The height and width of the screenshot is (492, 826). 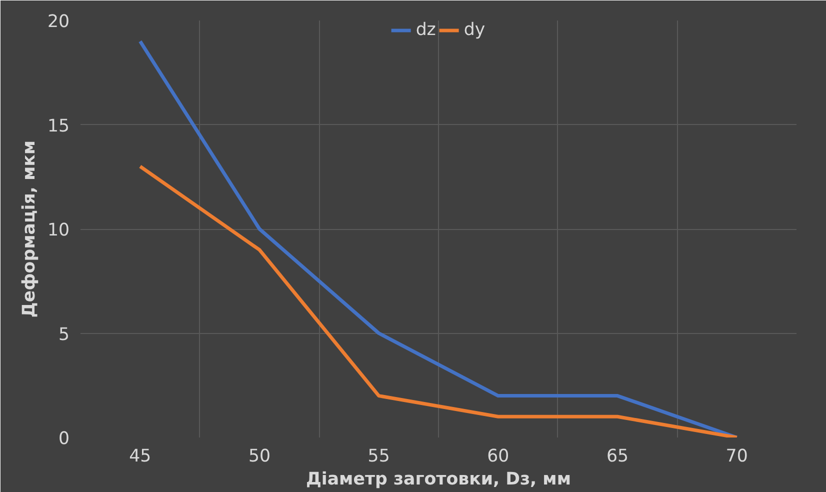 I want to click on x-axis-title: Діаметр заготовки, Dз, мм, so click(x=439, y=480).